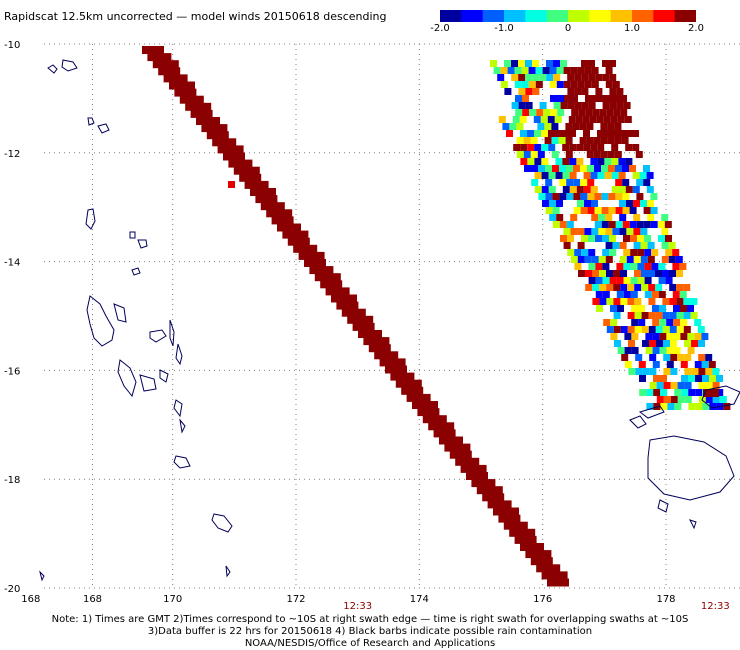 This screenshot has width=740, height=650. What do you see at coordinates (568, 28) in the screenshot?
I see `colorbar-tick: 0` at bounding box center [568, 28].